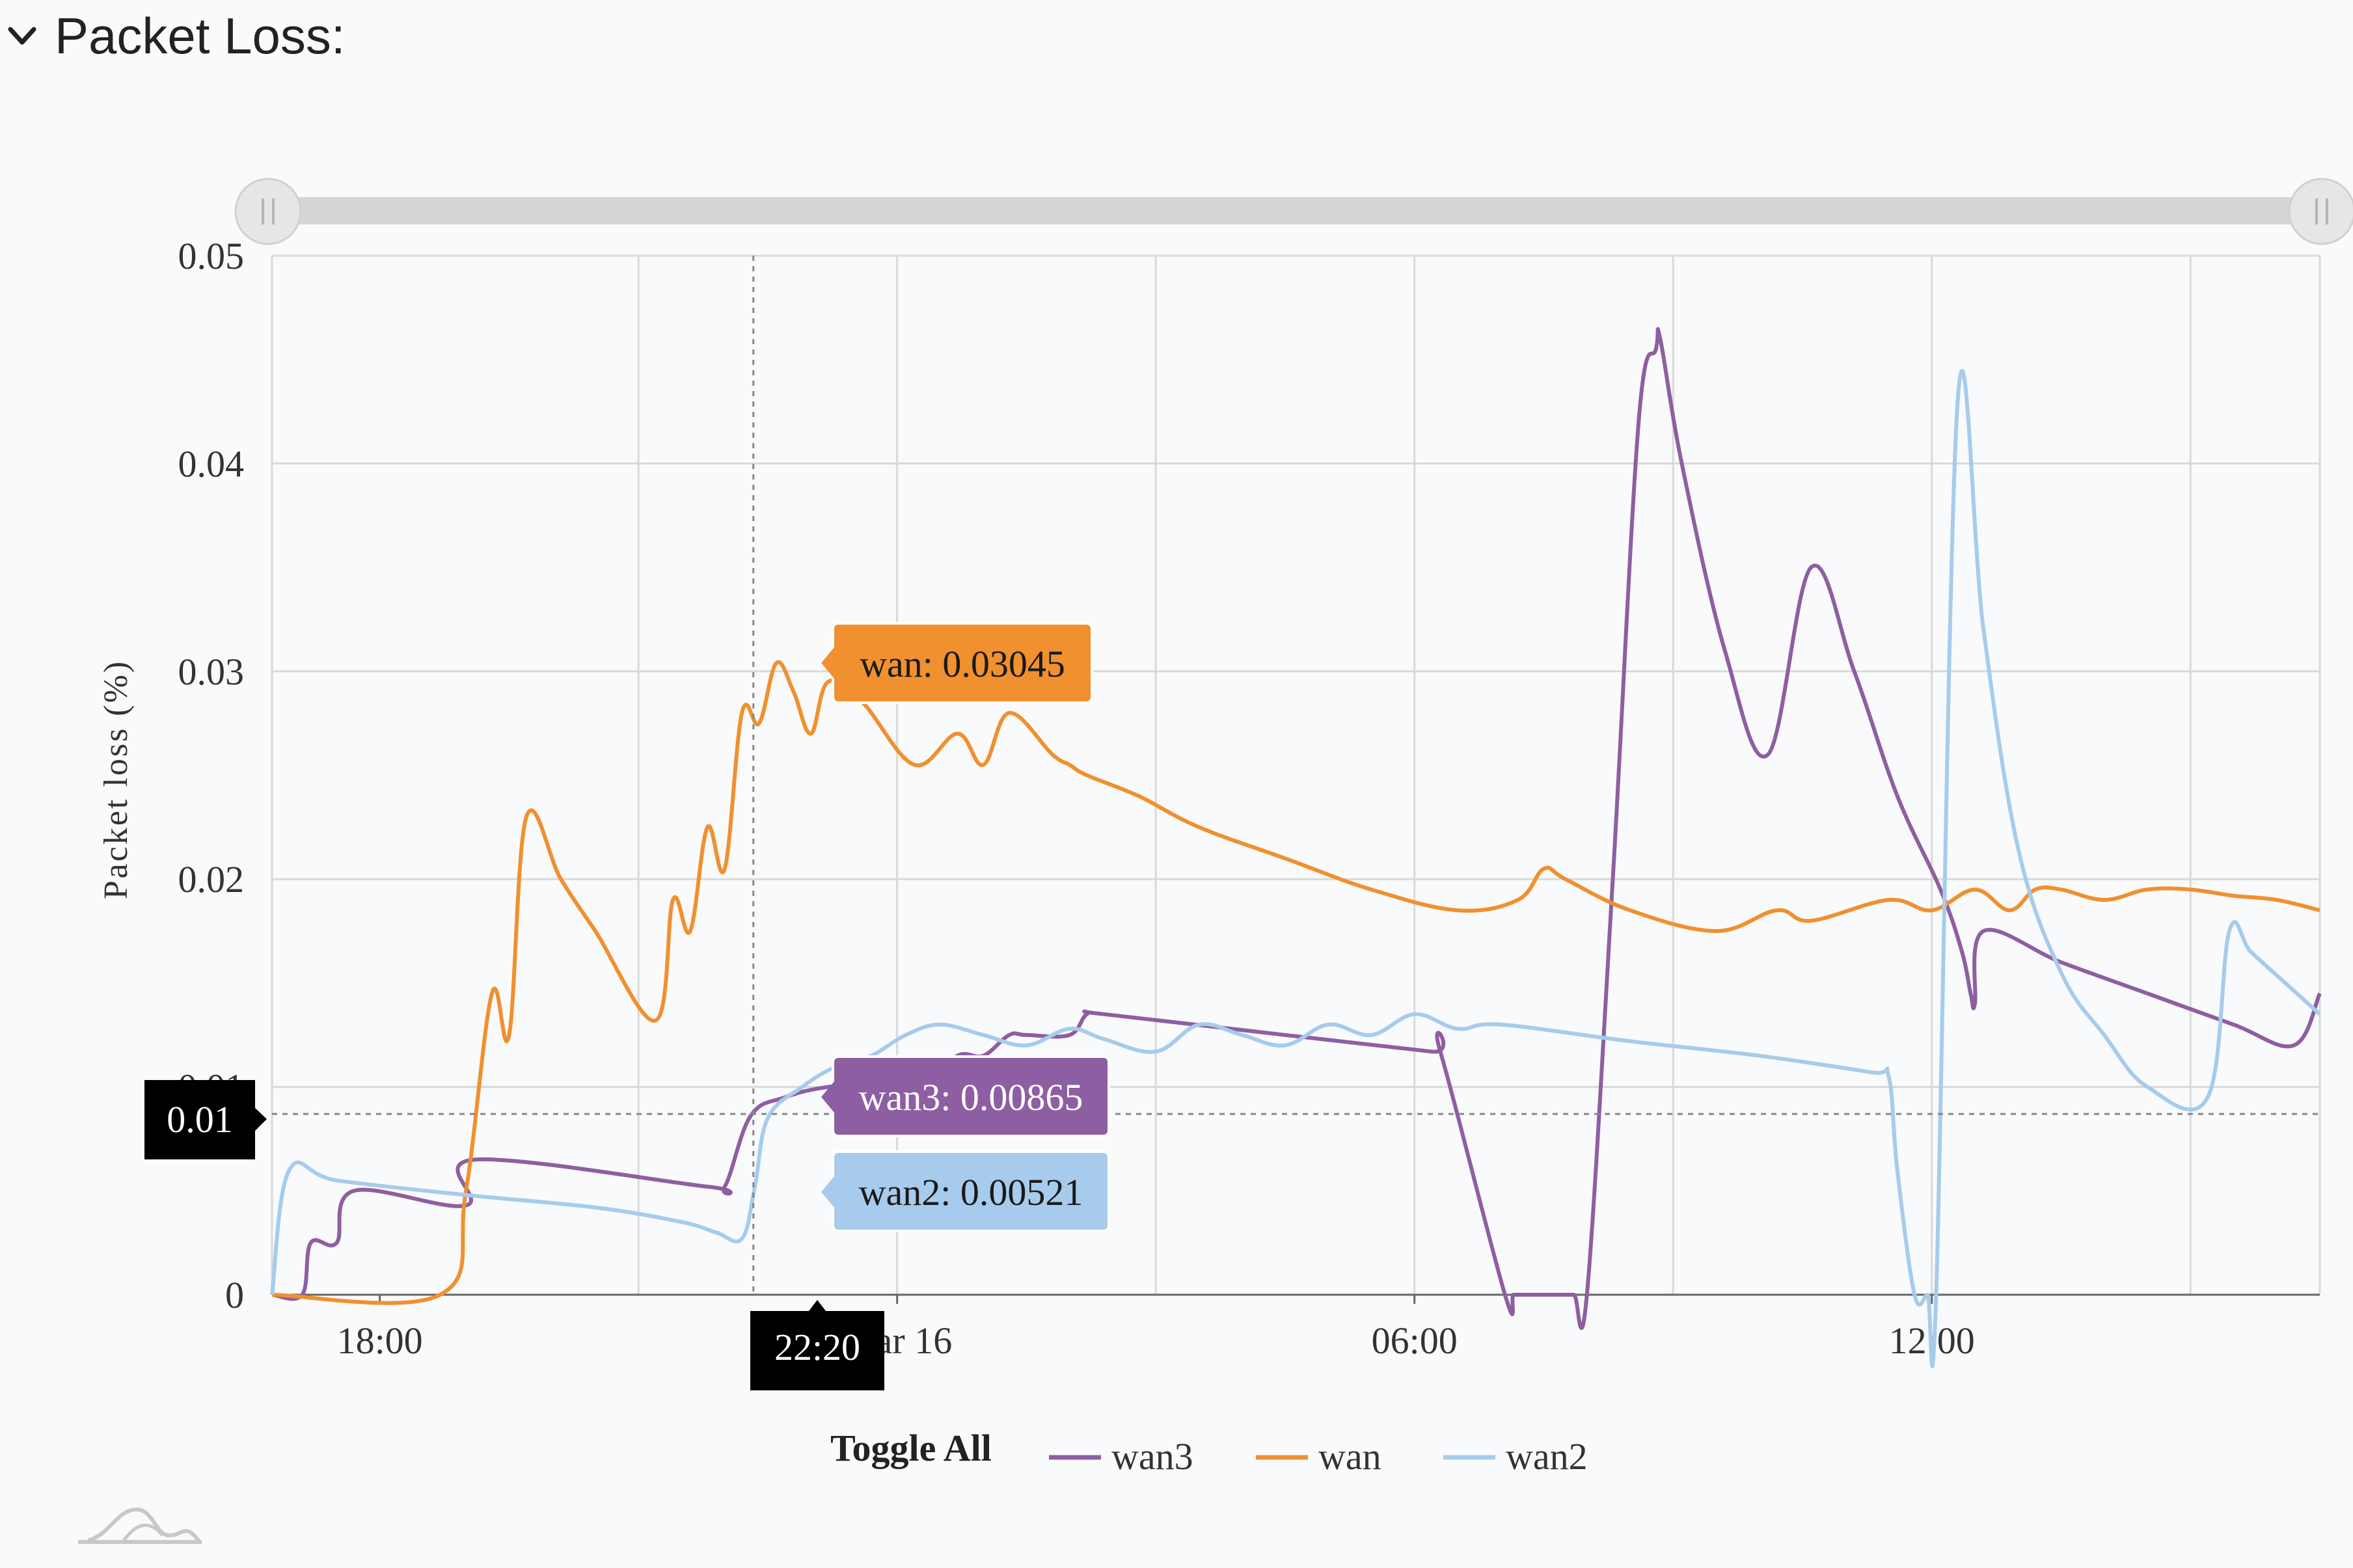 This screenshot has height=1568, width=2353. I want to click on tooltip-wan3-text: wan3: 0.00865, so click(971, 1097).